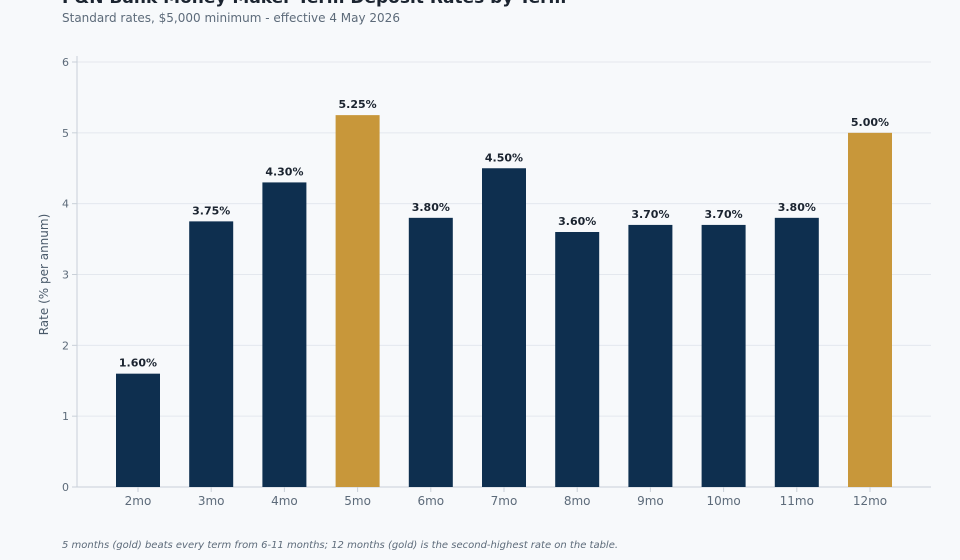 The image size is (960, 560). Describe the element at coordinates (796, 352) in the screenshot. I see `bar-11mo` at that location.